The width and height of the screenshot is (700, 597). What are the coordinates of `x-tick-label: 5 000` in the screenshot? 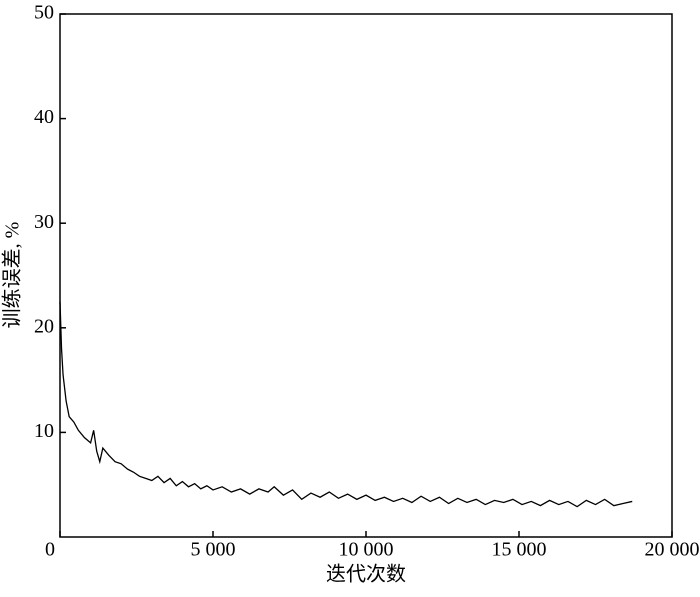 It's located at (213, 550).